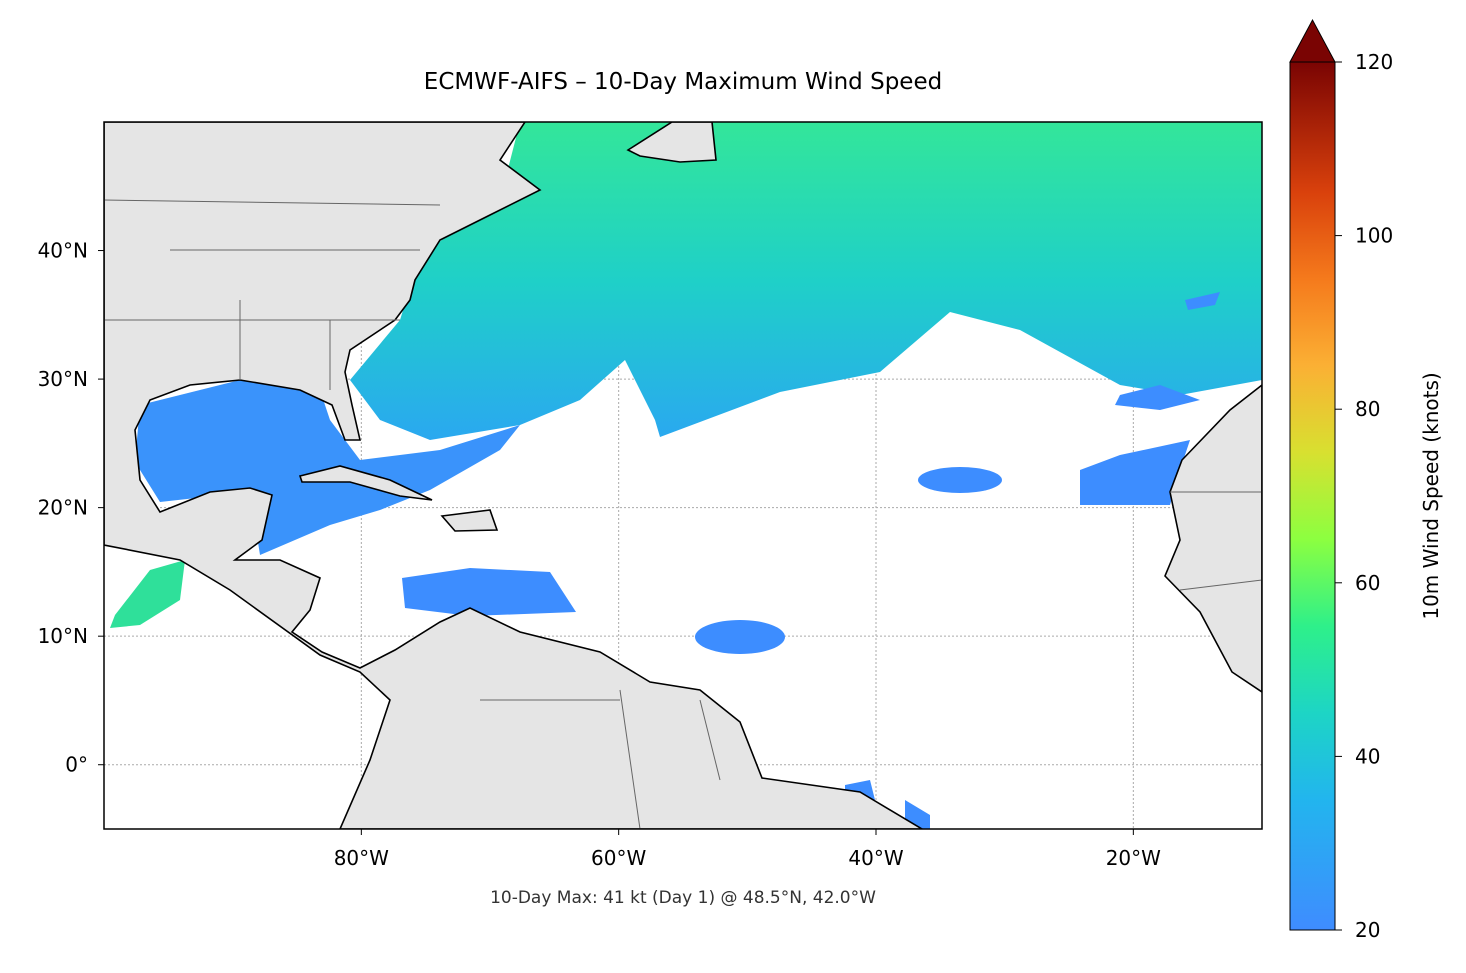  What do you see at coordinates (365, 483) in the screenshot?
I see `cuba` at bounding box center [365, 483].